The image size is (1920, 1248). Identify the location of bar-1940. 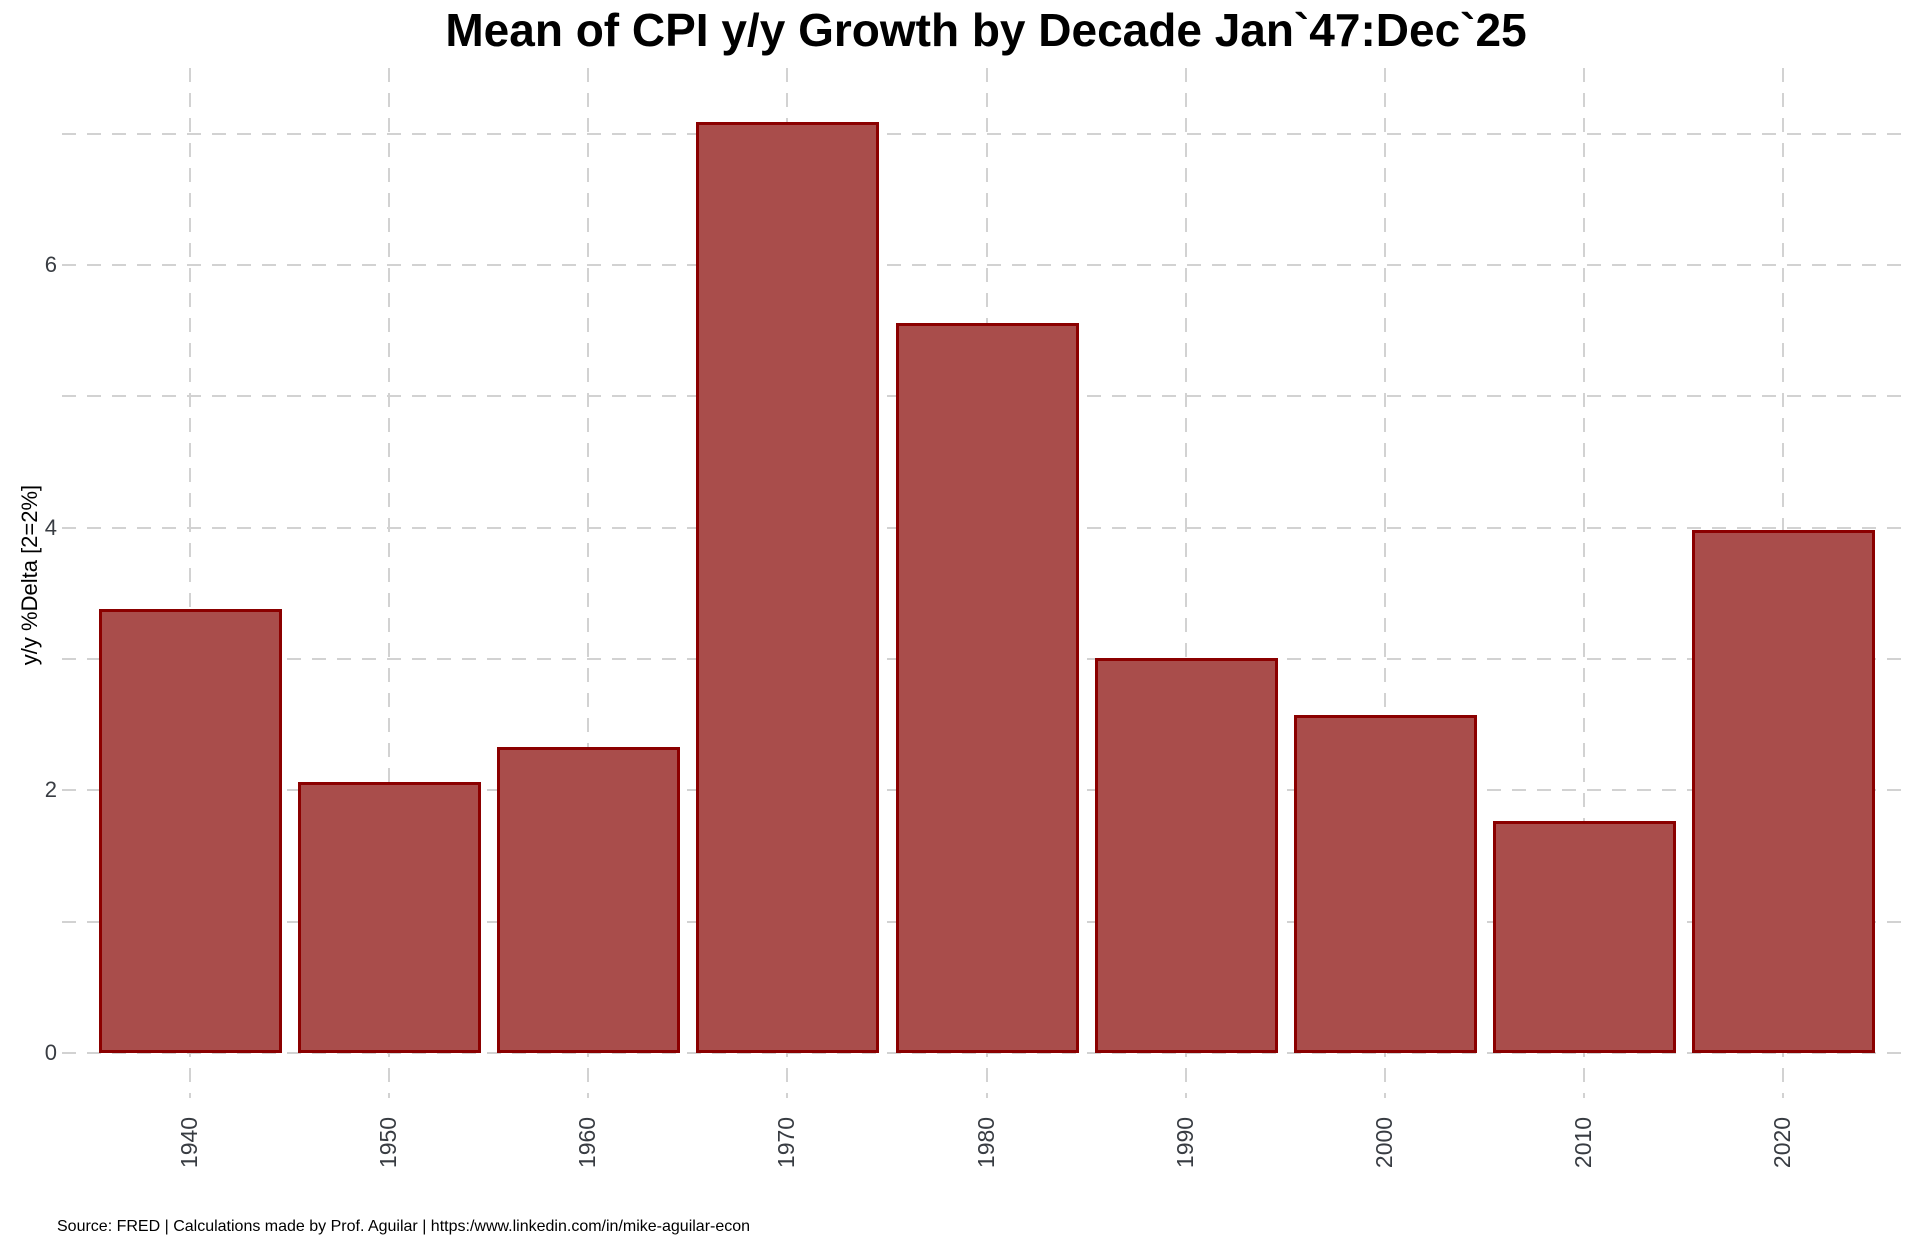
(190, 831).